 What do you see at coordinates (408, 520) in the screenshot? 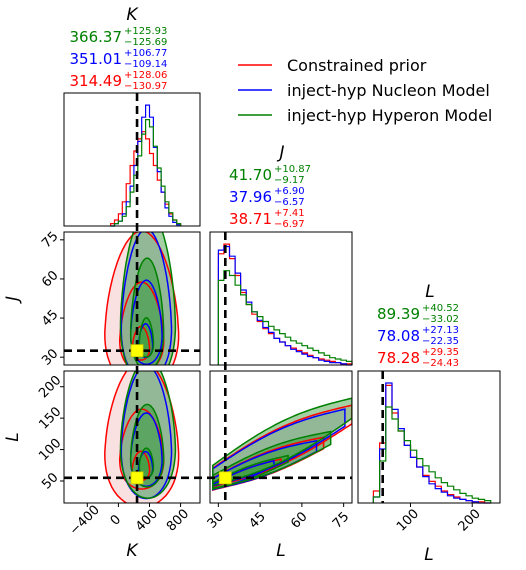
I see `bottom-L-xtick-label-0: 100` at bounding box center [408, 520].